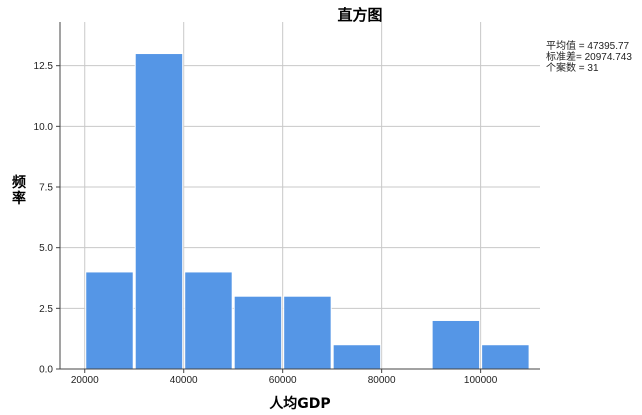 The image size is (642, 415). I want to click on y-tick-label: 7.5, so click(46, 188).